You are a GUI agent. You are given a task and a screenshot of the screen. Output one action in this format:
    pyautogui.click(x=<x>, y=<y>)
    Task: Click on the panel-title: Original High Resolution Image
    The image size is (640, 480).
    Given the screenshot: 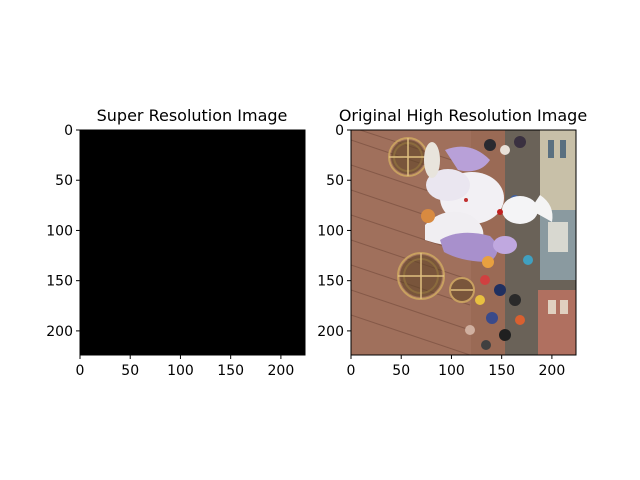 What is the action you would take?
    pyautogui.click(x=463, y=115)
    